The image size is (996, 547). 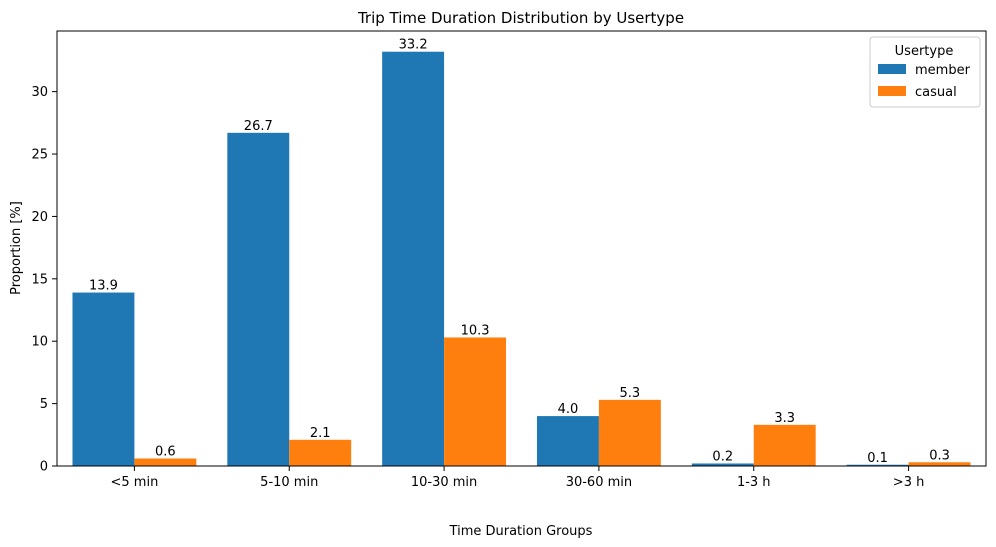 What do you see at coordinates (892, 69) in the screenshot?
I see `legend-swatch-member` at bounding box center [892, 69].